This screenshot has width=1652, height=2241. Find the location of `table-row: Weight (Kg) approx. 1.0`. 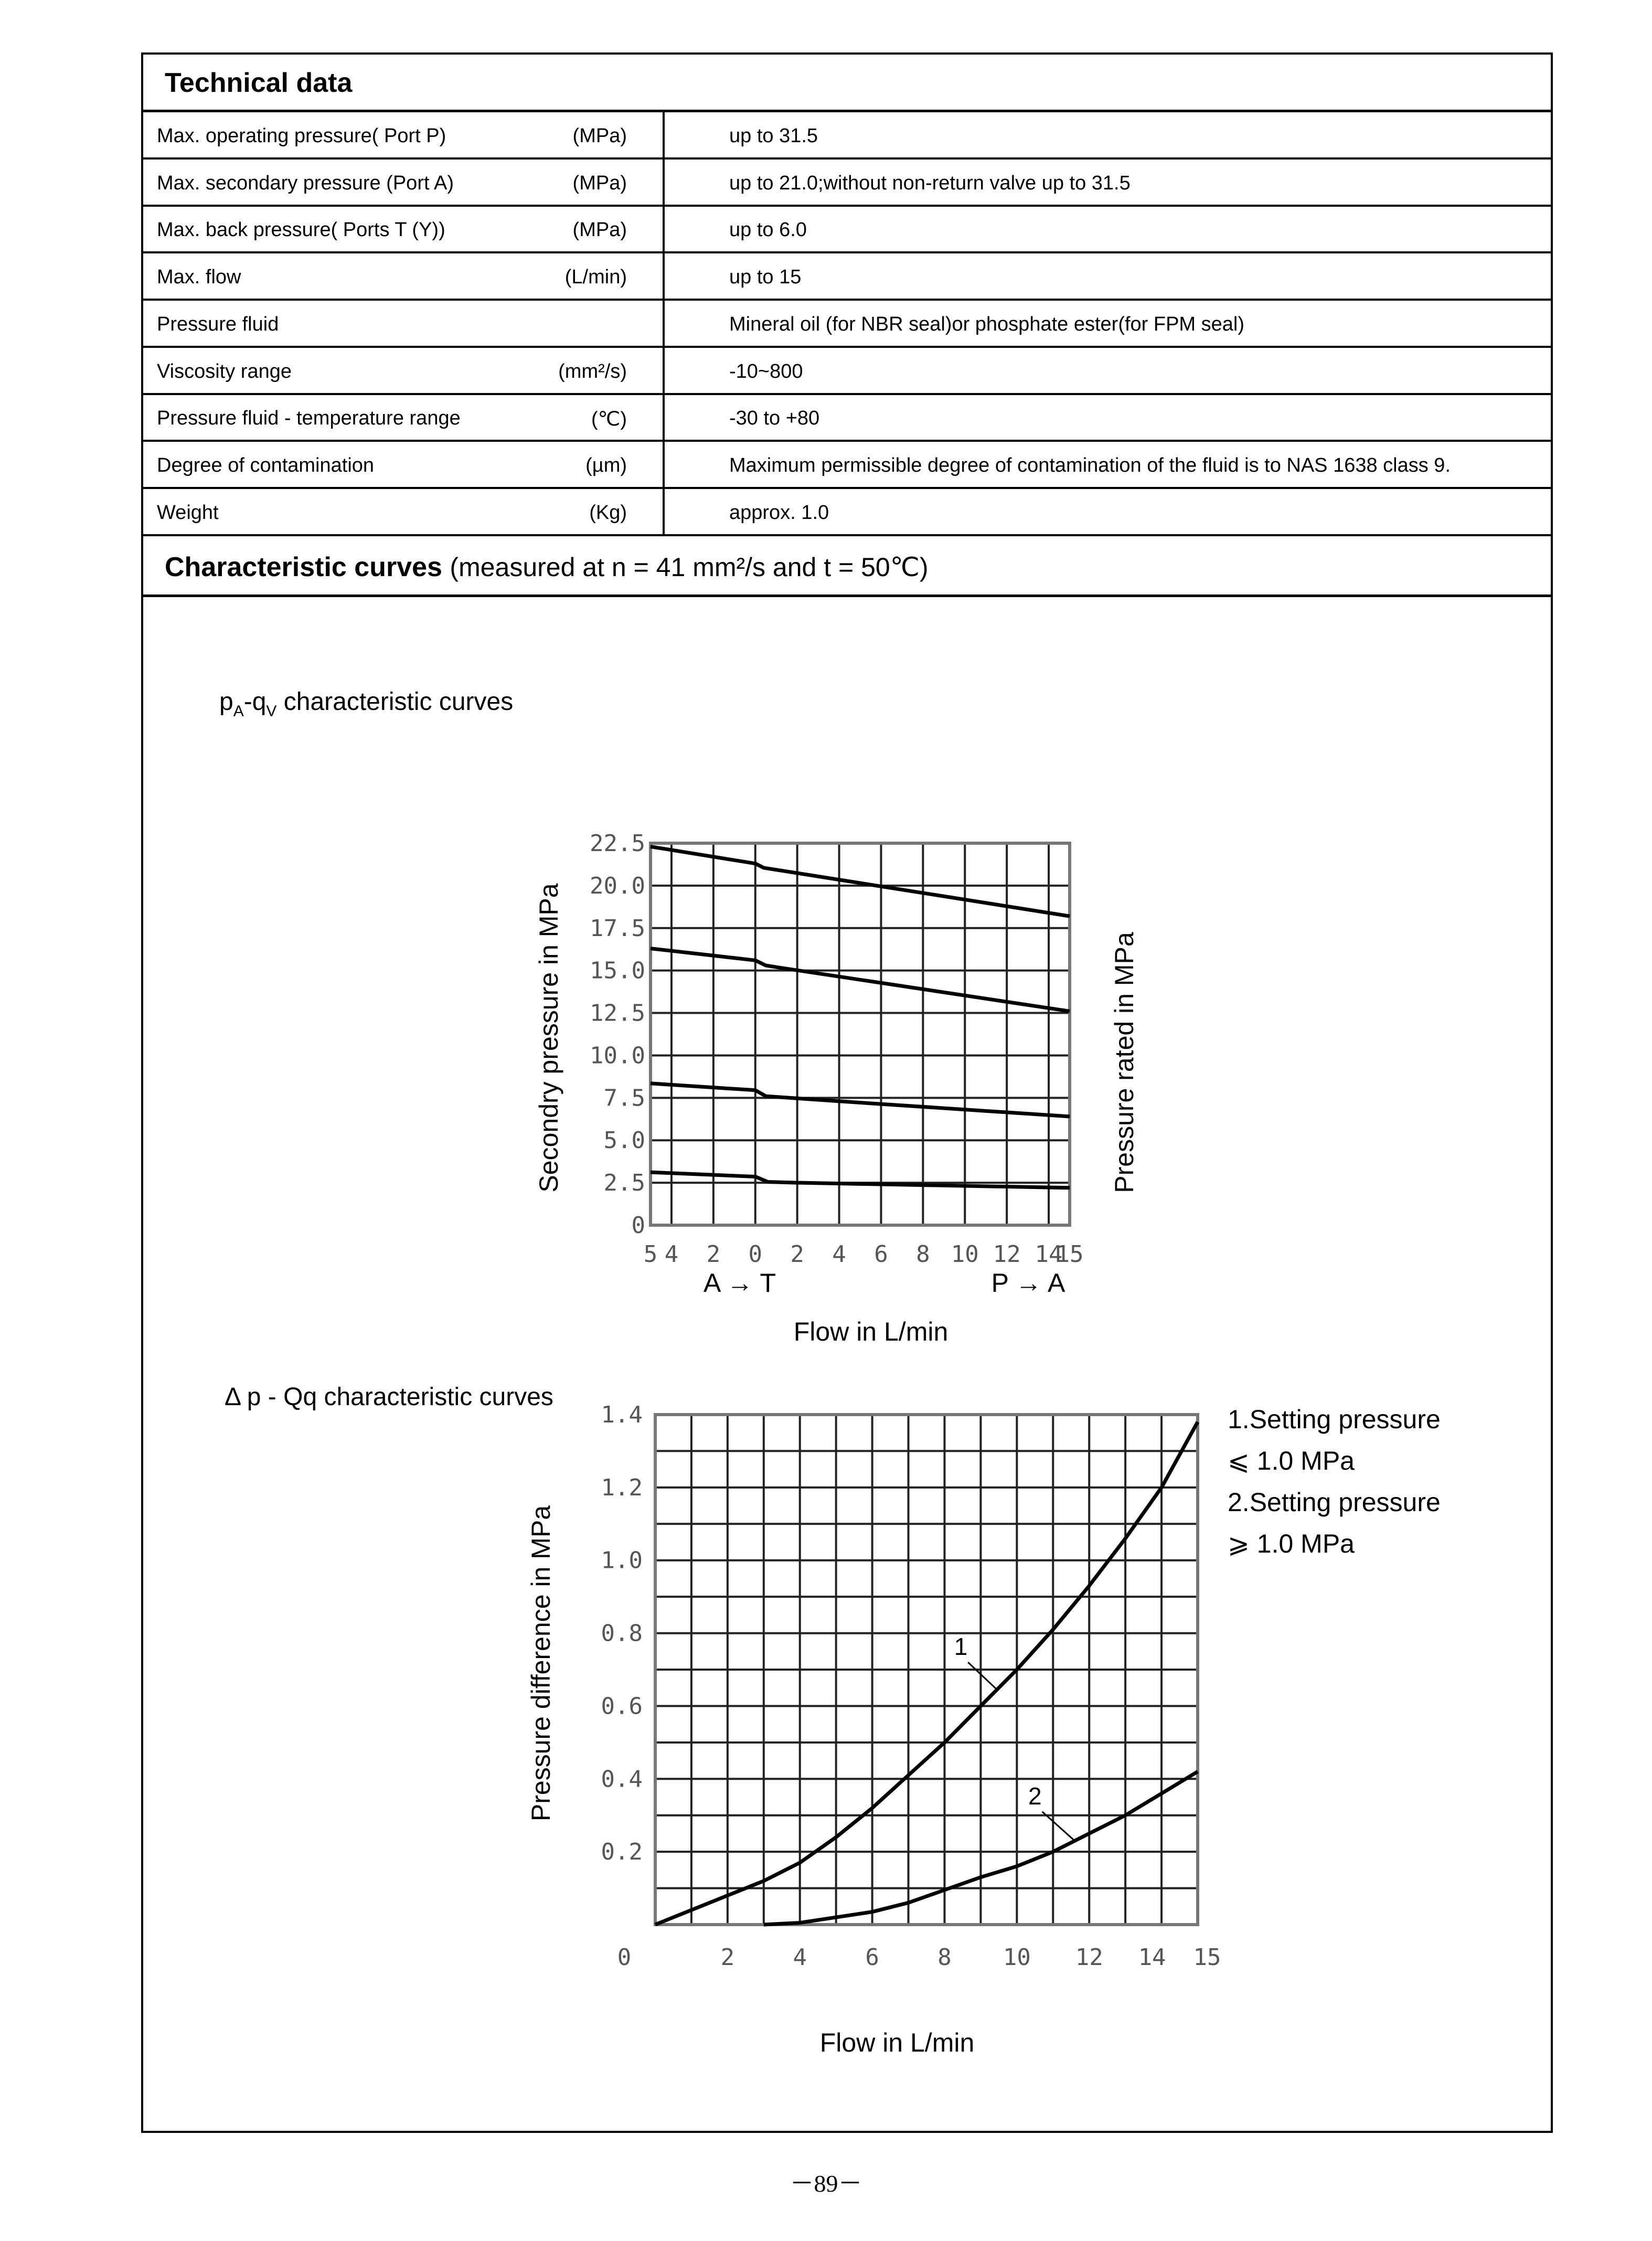

table-row: Weight (Kg) approx. 1.0 is located at coordinates (847, 512).